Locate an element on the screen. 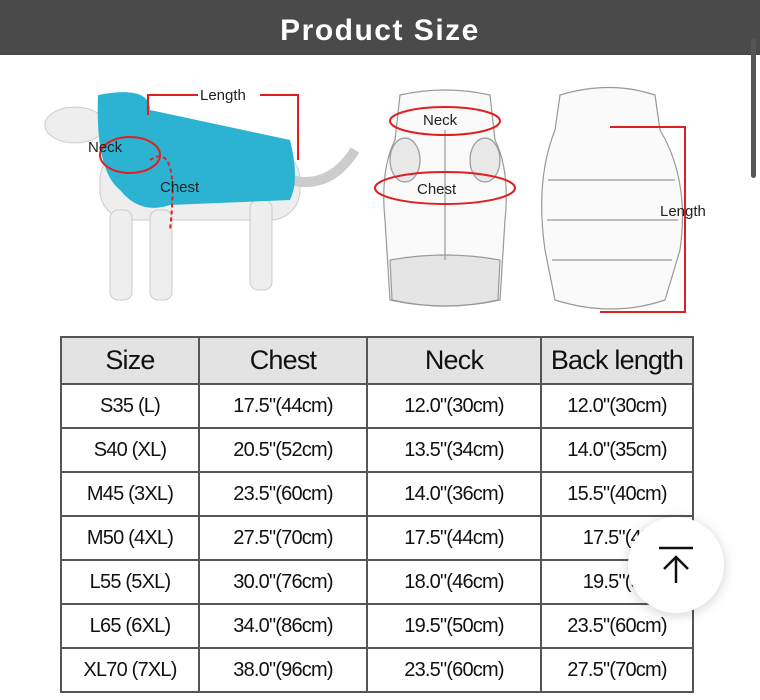 Image resolution: width=760 pixels, height=700 pixels. table-cell: 13.5"(34cm) is located at coordinates (454, 450).